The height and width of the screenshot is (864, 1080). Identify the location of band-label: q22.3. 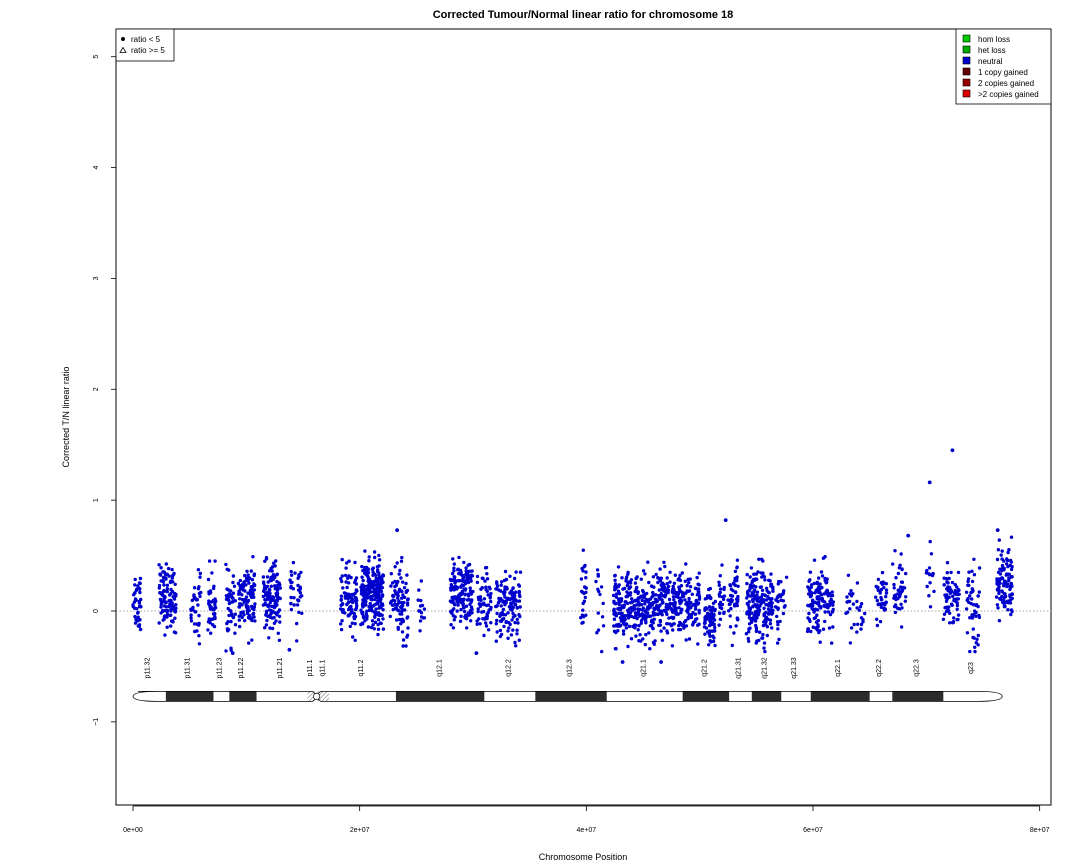
(916, 668).